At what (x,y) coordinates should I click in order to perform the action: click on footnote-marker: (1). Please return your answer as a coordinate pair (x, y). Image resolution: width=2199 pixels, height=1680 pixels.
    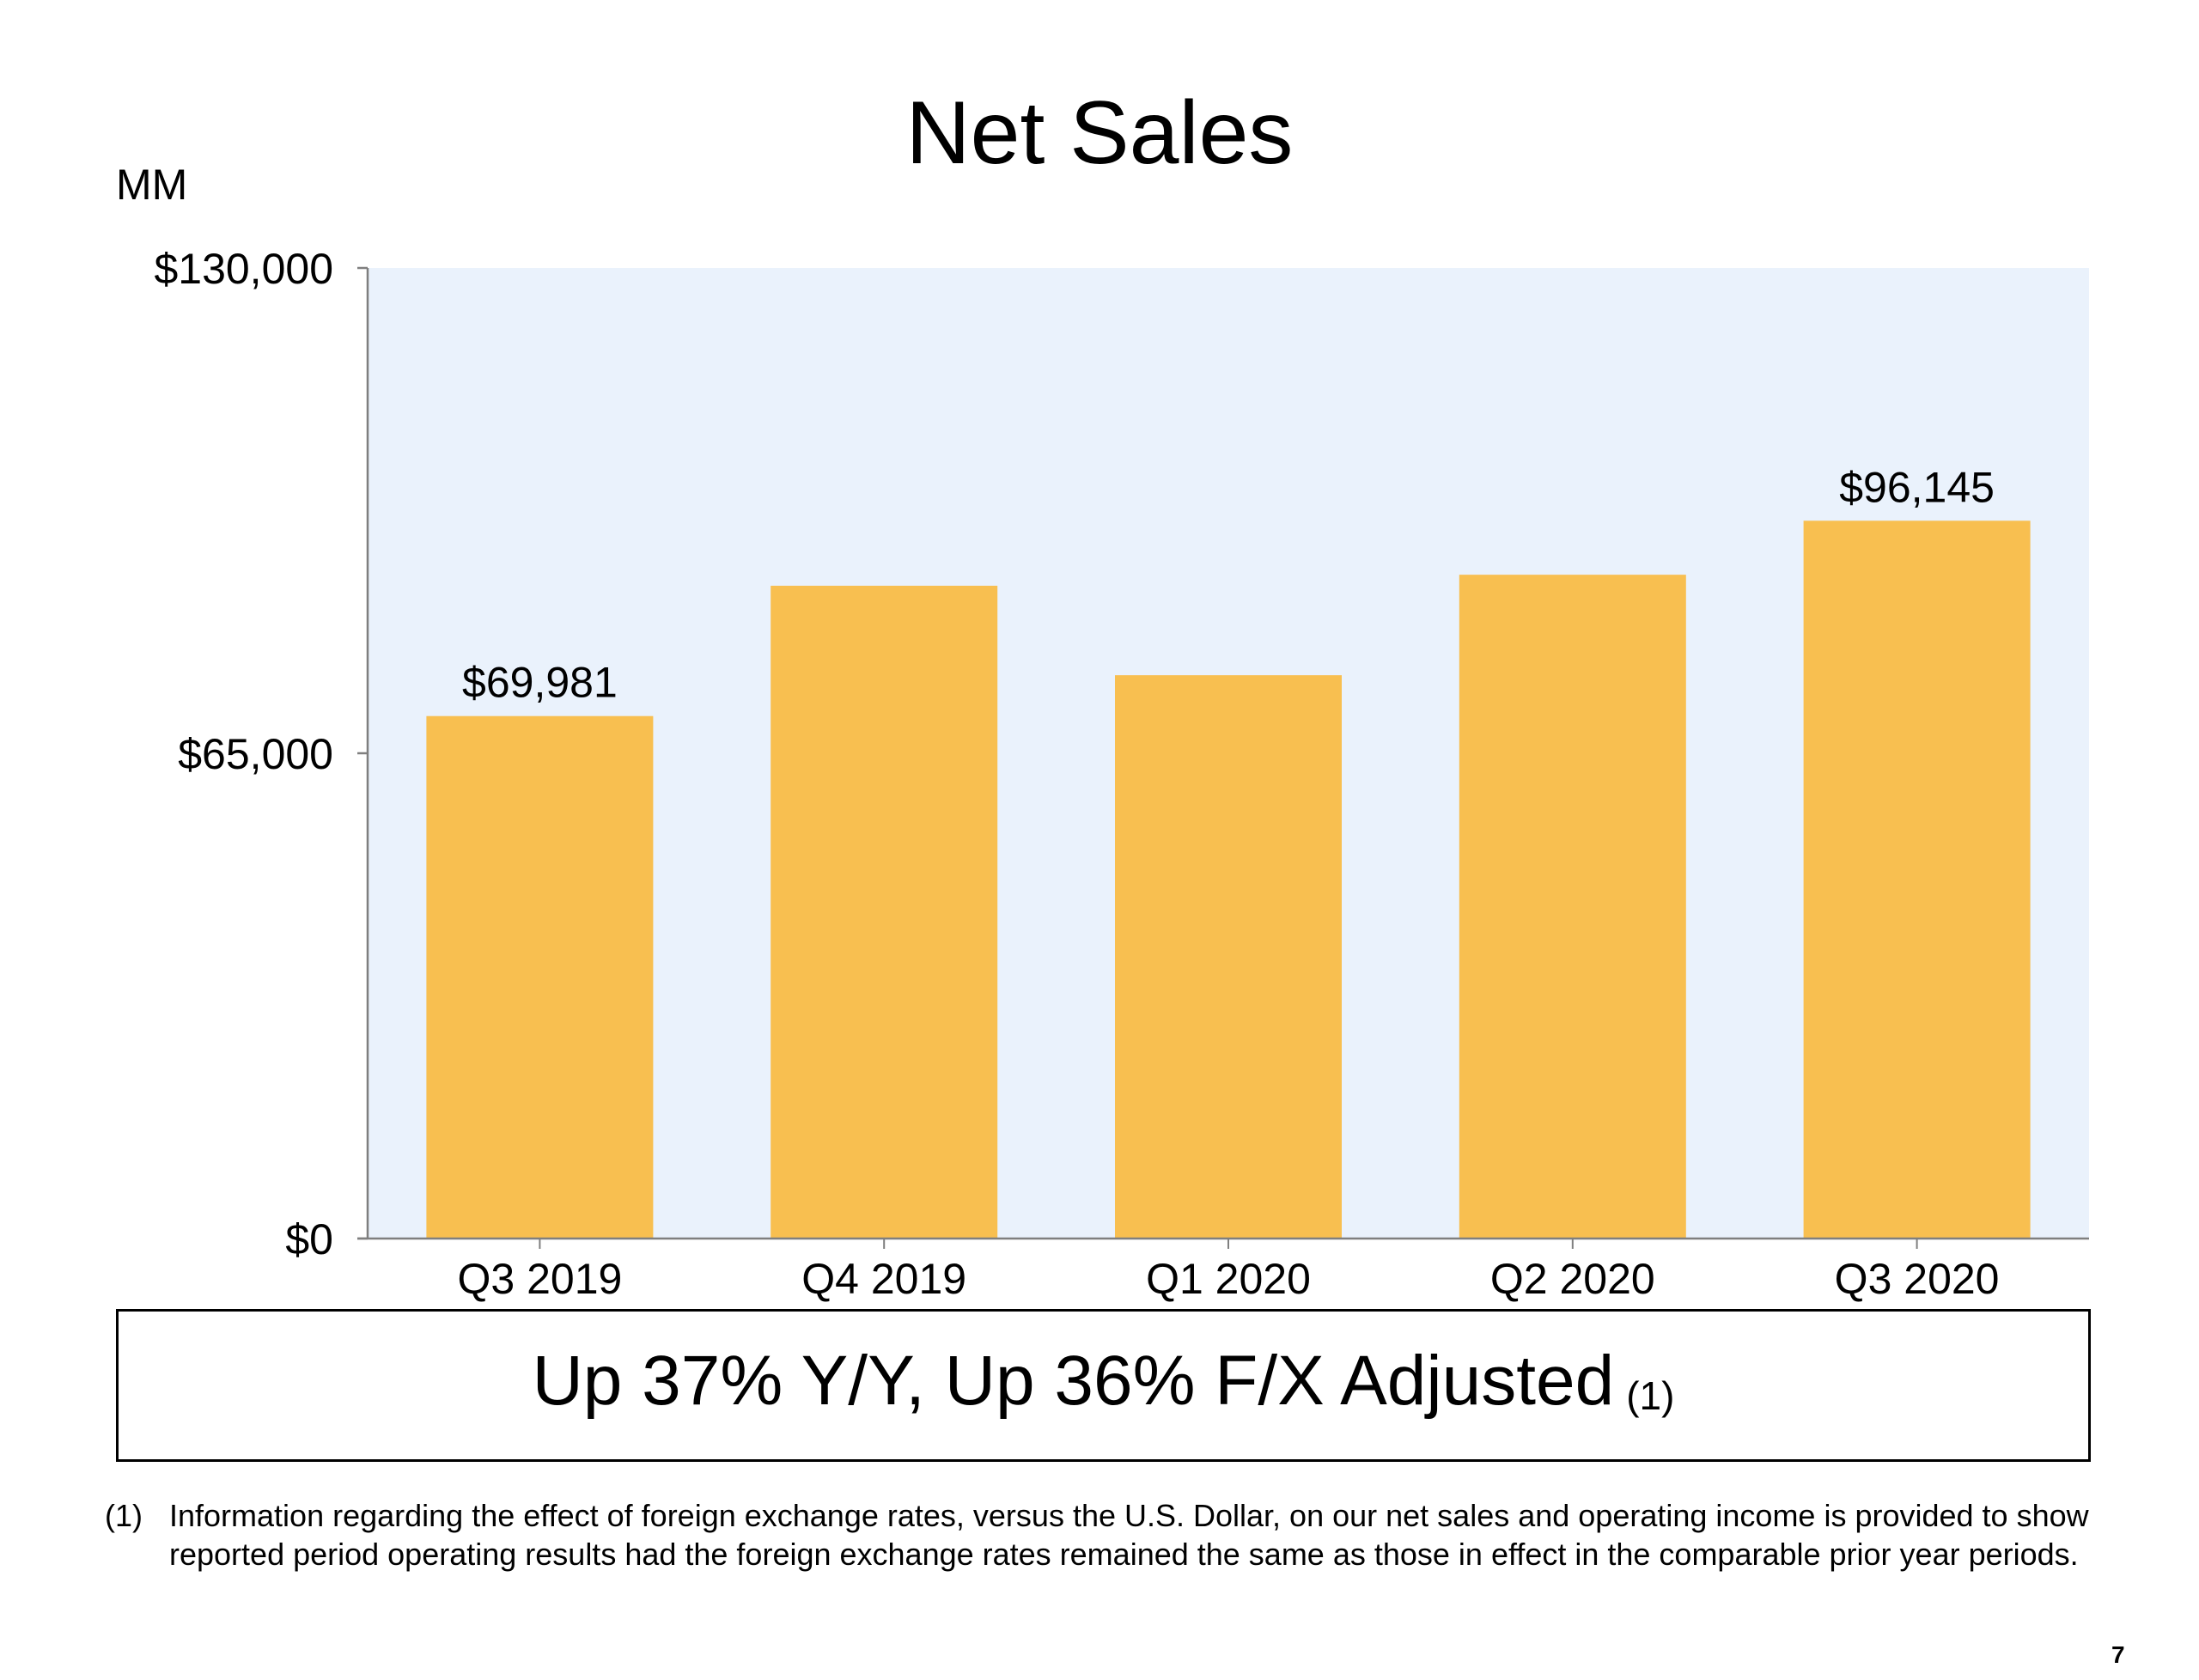
    Looking at the image, I should click on (124, 1516).